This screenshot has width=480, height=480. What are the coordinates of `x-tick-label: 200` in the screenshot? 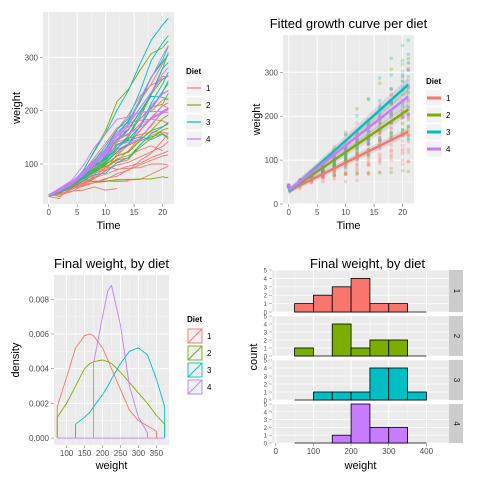 It's located at (351, 451).